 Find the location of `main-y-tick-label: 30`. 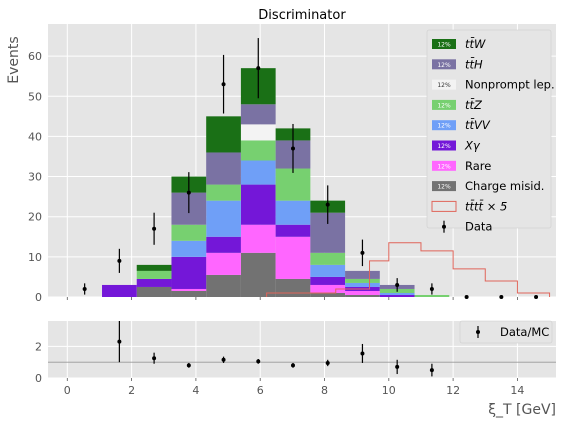

main-y-tick-label: 30 is located at coordinates (35, 177).